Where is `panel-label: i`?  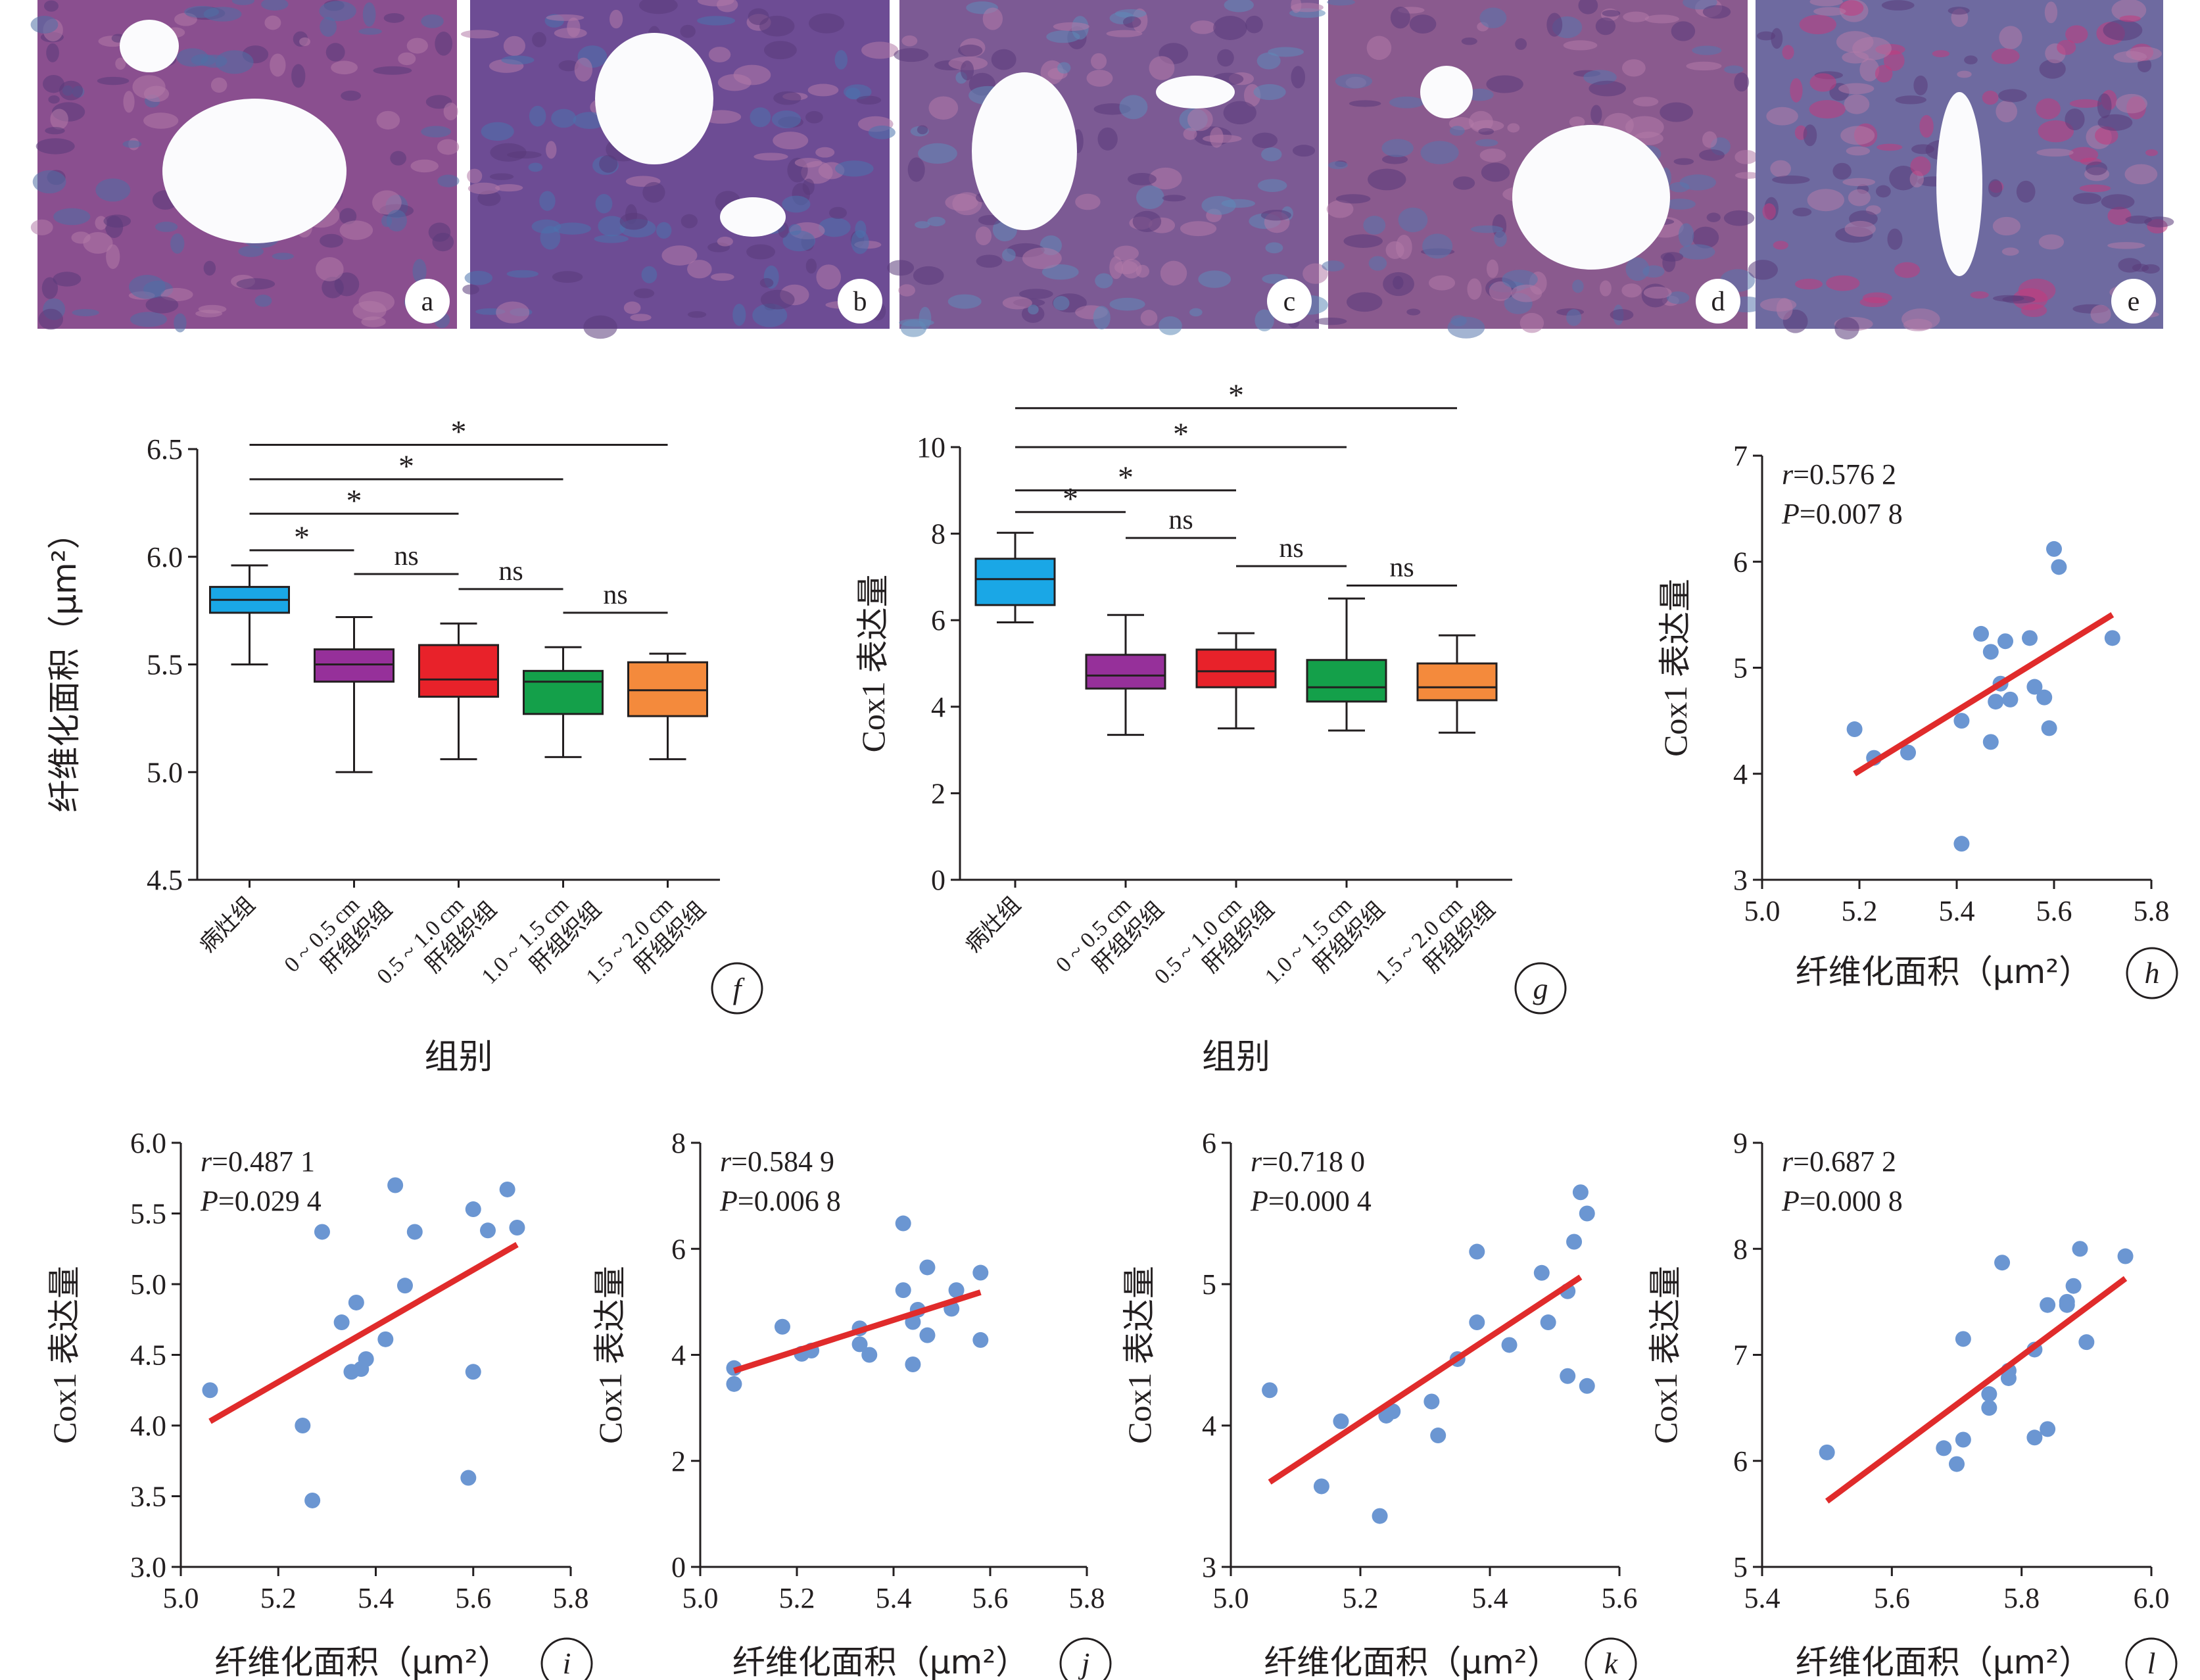 panel-label: i is located at coordinates (567, 1663).